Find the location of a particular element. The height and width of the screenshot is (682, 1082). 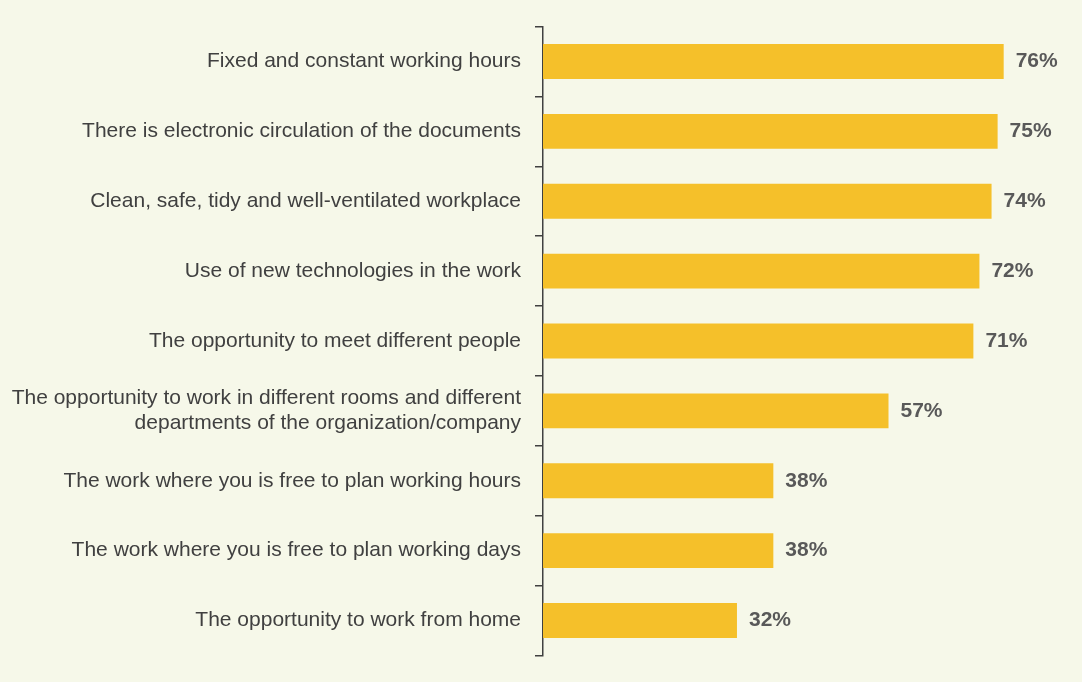

y-tick-label: The opportunity to work in different rooms and different departments of the organization/company is located at coordinates (266, 409).